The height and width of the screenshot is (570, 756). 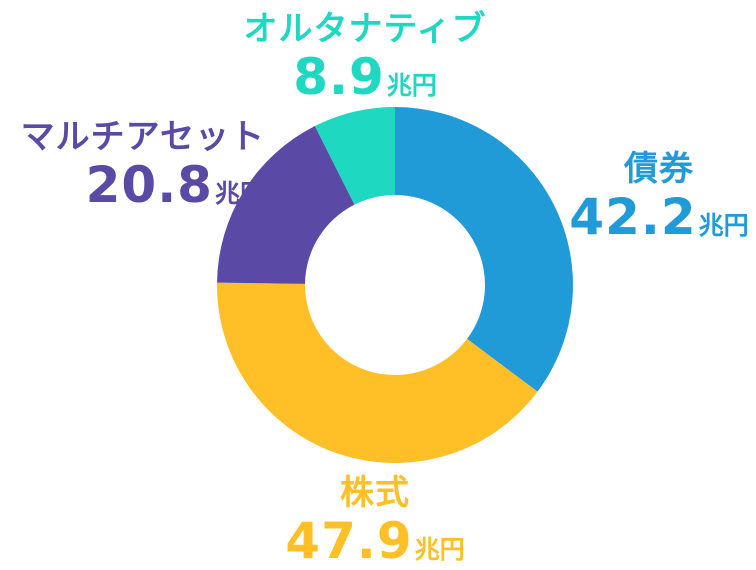 What do you see at coordinates (723, 225) in the screenshot?
I see `label-bonds-unit: 兆円` at bounding box center [723, 225].